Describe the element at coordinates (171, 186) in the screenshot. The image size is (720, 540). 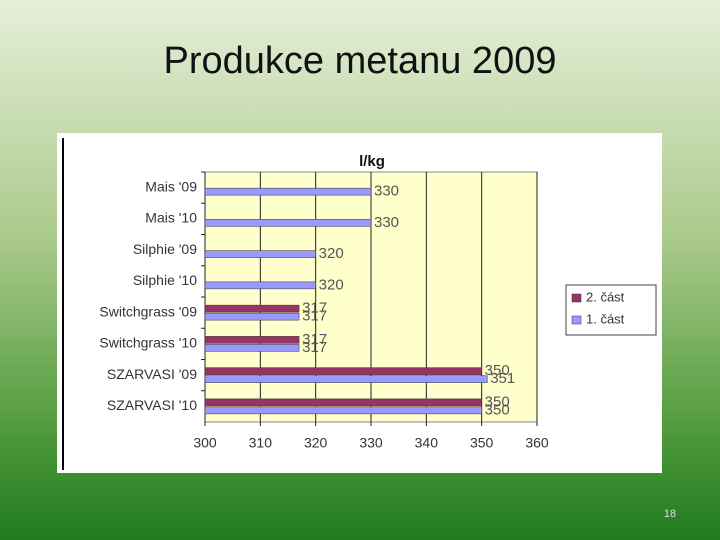
I see `y-tick-label: Mais '09` at that location.